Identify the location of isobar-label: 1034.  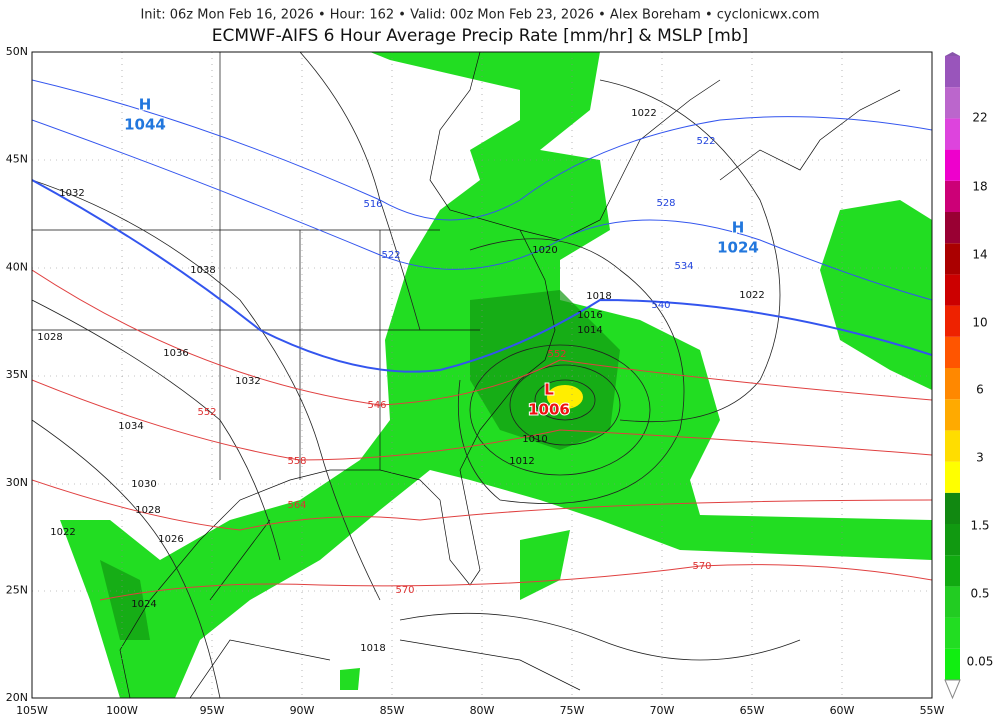
(130, 426).